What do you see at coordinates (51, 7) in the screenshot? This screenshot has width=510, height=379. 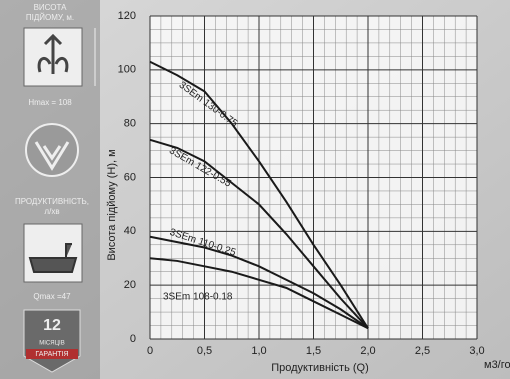 I see `height-label: ВИСОТА` at bounding box center [51, 7].